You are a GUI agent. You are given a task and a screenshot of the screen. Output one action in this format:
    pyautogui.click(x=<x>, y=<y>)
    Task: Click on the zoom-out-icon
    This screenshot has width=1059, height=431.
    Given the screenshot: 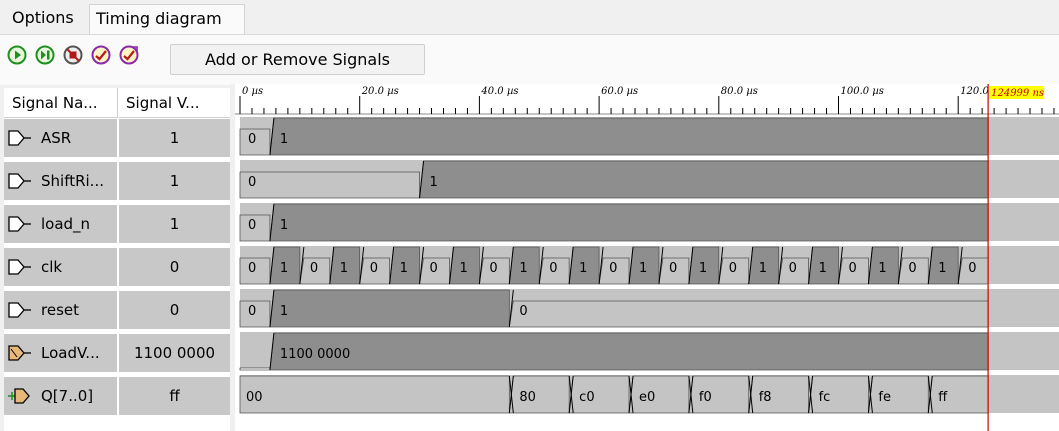 What is the action you would take?
    pyautogui.click(x=129, y=55)
    